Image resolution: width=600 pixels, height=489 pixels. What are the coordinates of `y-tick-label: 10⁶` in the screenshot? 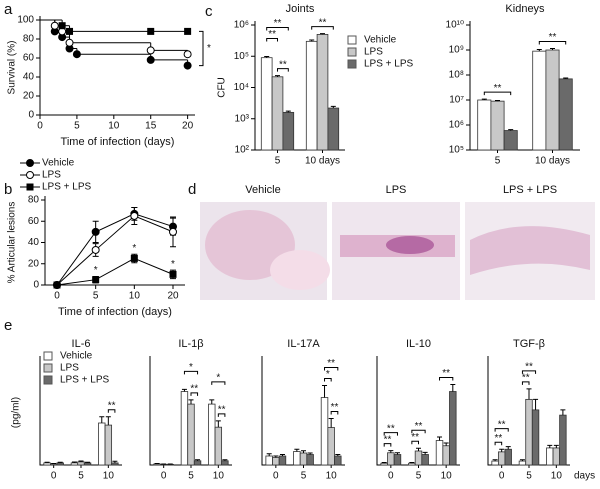 It's located at (241, 25).